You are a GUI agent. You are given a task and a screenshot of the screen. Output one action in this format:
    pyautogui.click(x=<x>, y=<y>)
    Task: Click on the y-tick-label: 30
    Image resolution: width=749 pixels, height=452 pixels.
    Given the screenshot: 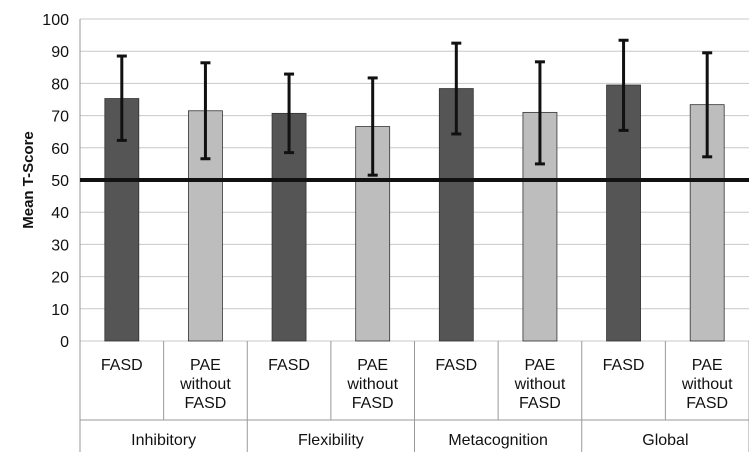 What is the action you would take?
    pyautogui.click(x=60, y=245)
    